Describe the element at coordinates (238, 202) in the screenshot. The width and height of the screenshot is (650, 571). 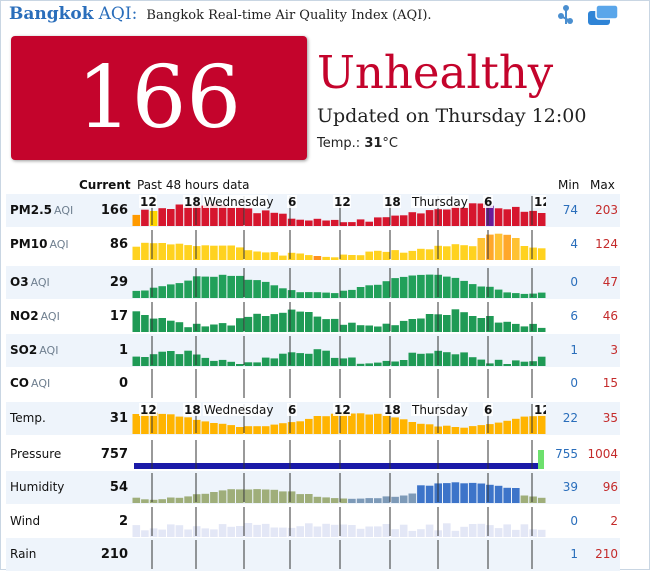
I see `time-label: Wednesday` at that location.